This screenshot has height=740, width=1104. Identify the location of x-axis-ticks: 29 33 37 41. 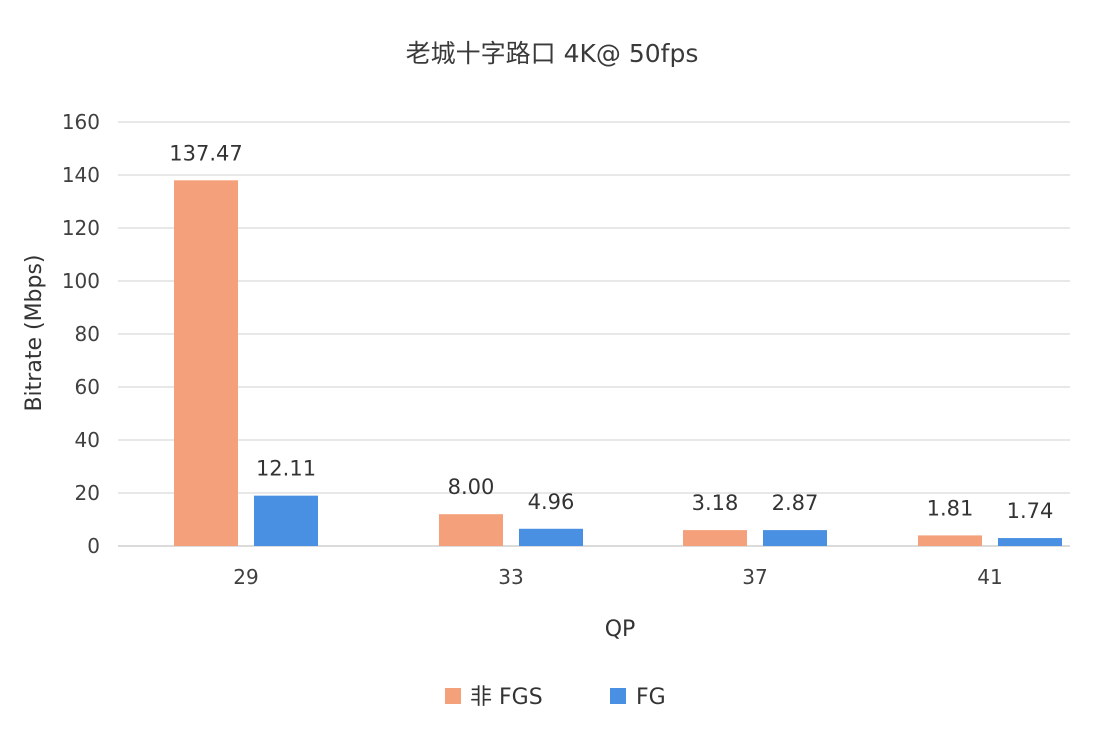
(617, 577).